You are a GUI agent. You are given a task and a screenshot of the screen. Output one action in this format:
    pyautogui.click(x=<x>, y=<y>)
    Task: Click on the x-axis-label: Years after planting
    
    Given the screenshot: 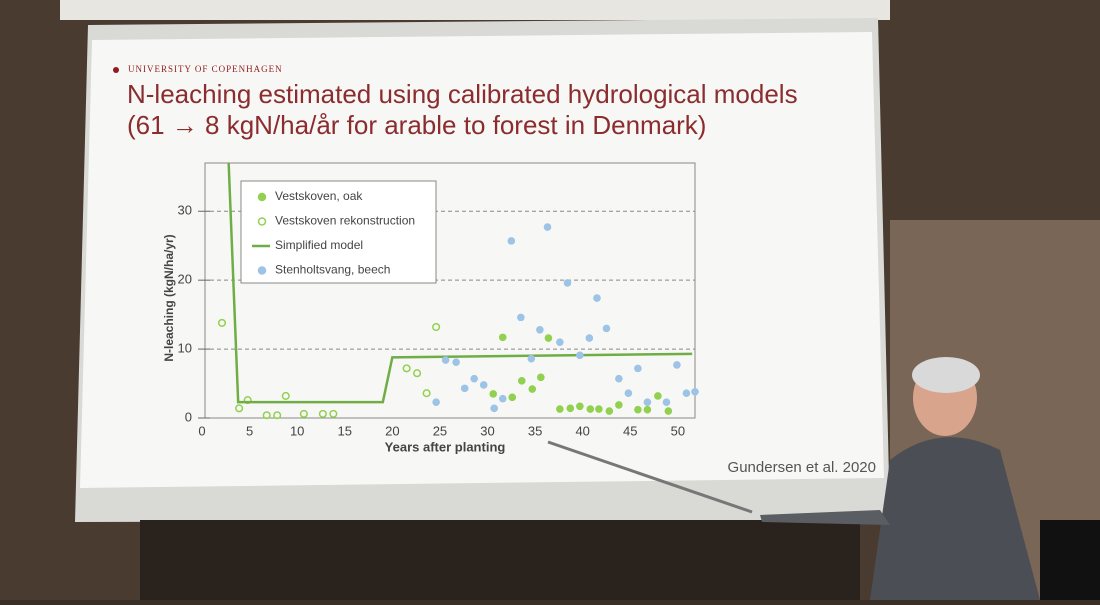 What is the action you would take?
    pyautogui.click(x=445, y=446)
    